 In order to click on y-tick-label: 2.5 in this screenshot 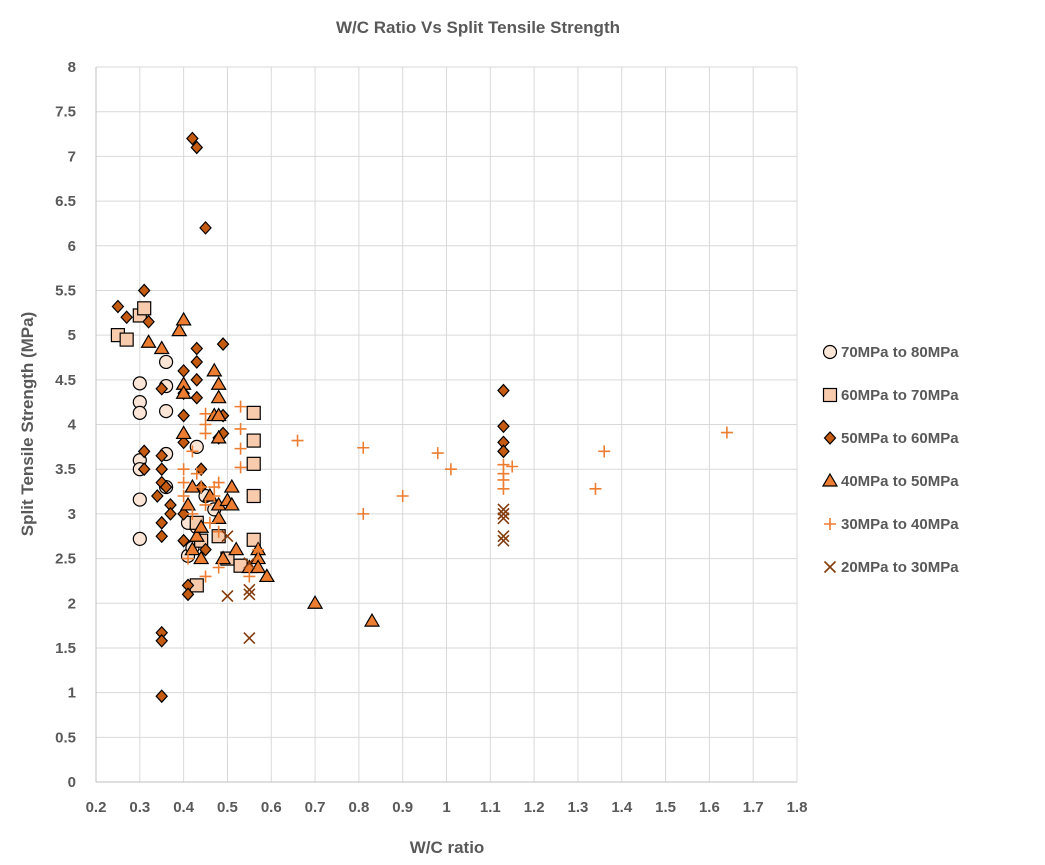, I will do `click(65, 559)`.